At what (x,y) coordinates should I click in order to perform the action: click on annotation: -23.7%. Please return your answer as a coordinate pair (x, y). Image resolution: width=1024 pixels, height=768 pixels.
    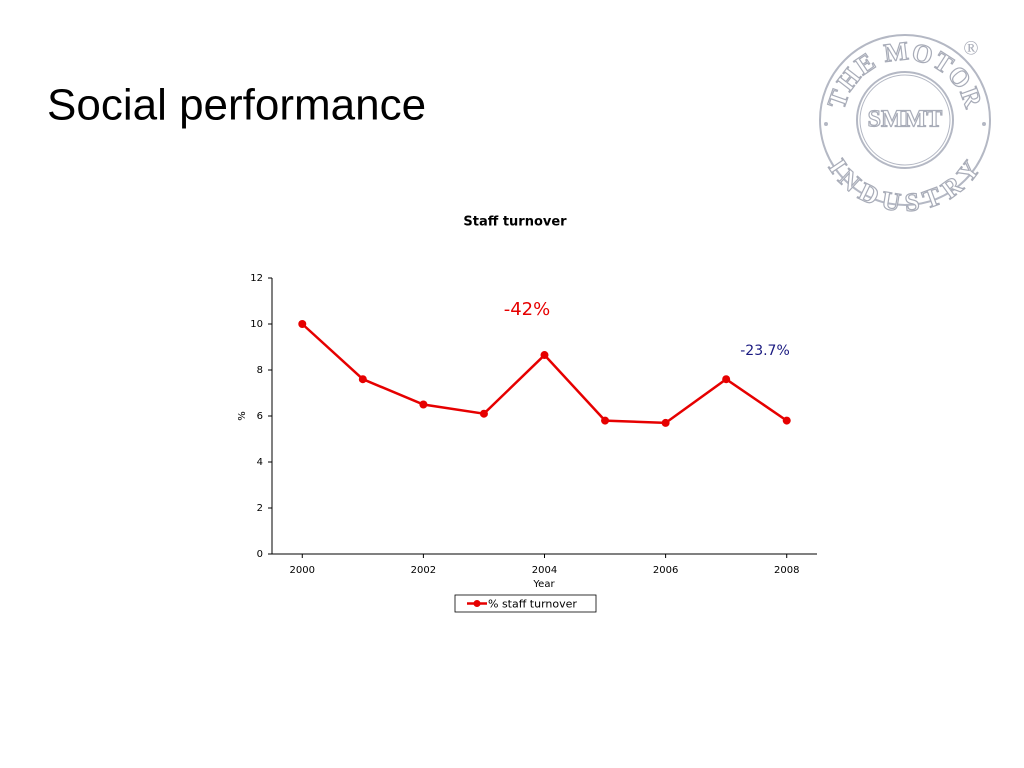
    Looking at the image, I should click on (765, 351).